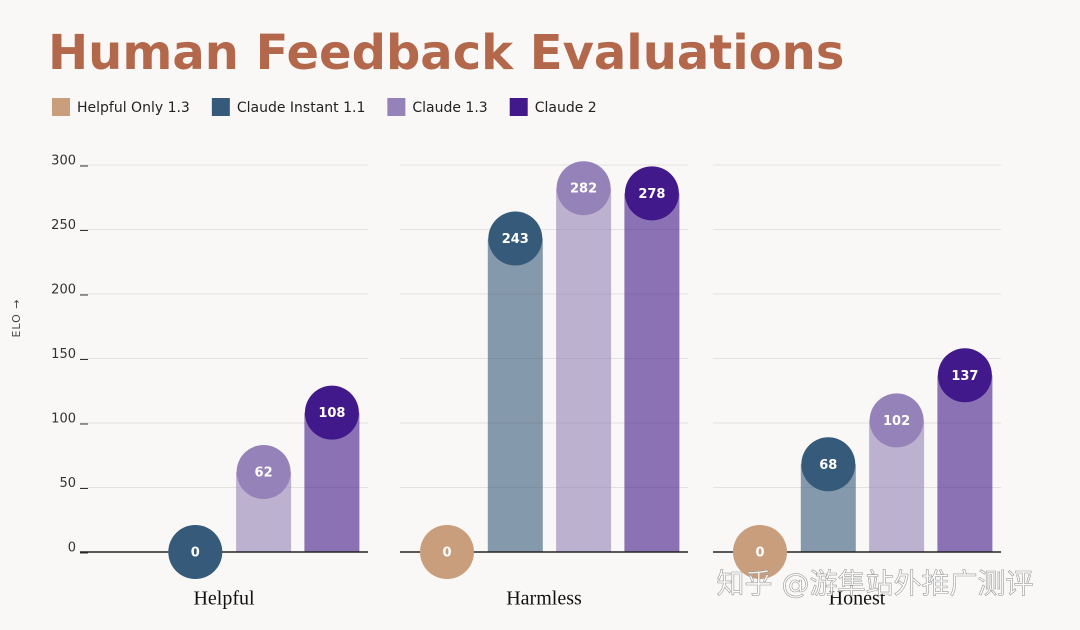 This screenshot has width=1080, height=630. I want to click on value-label: 243, so click(515, 239).